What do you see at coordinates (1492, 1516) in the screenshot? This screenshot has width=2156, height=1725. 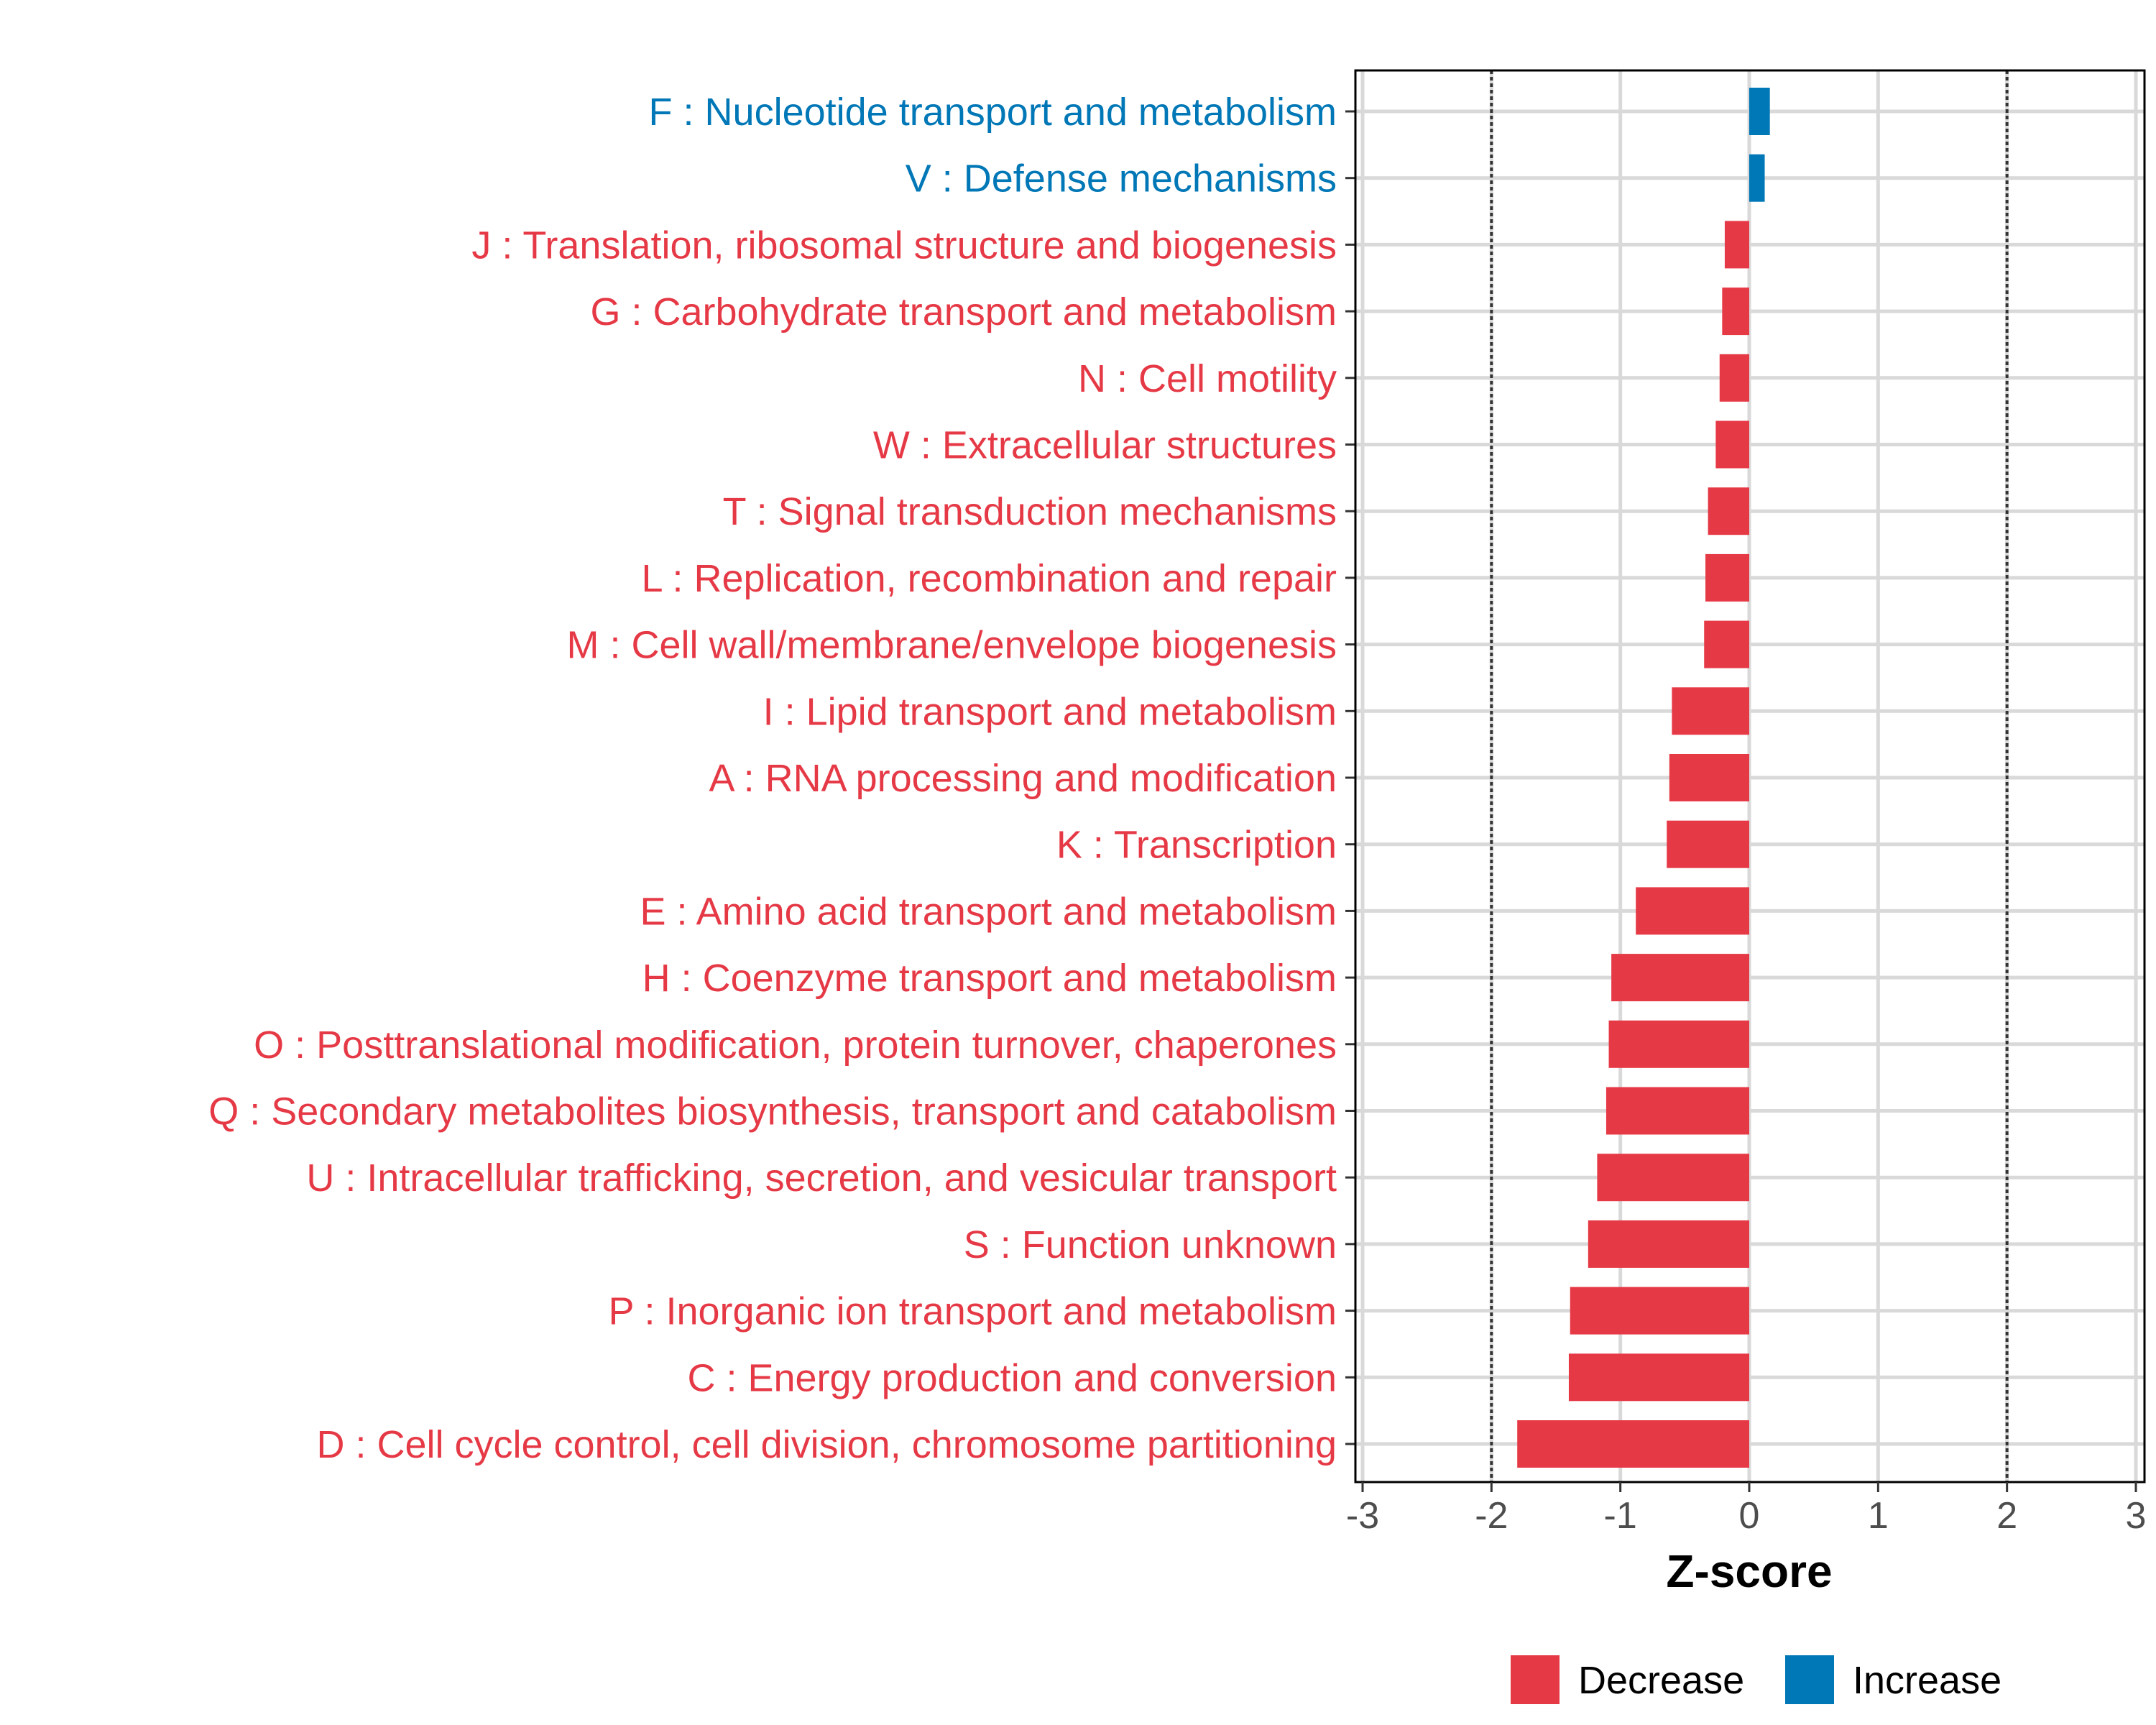 I see `x-tick-label: -2` at bounding box center [1492, 1516].